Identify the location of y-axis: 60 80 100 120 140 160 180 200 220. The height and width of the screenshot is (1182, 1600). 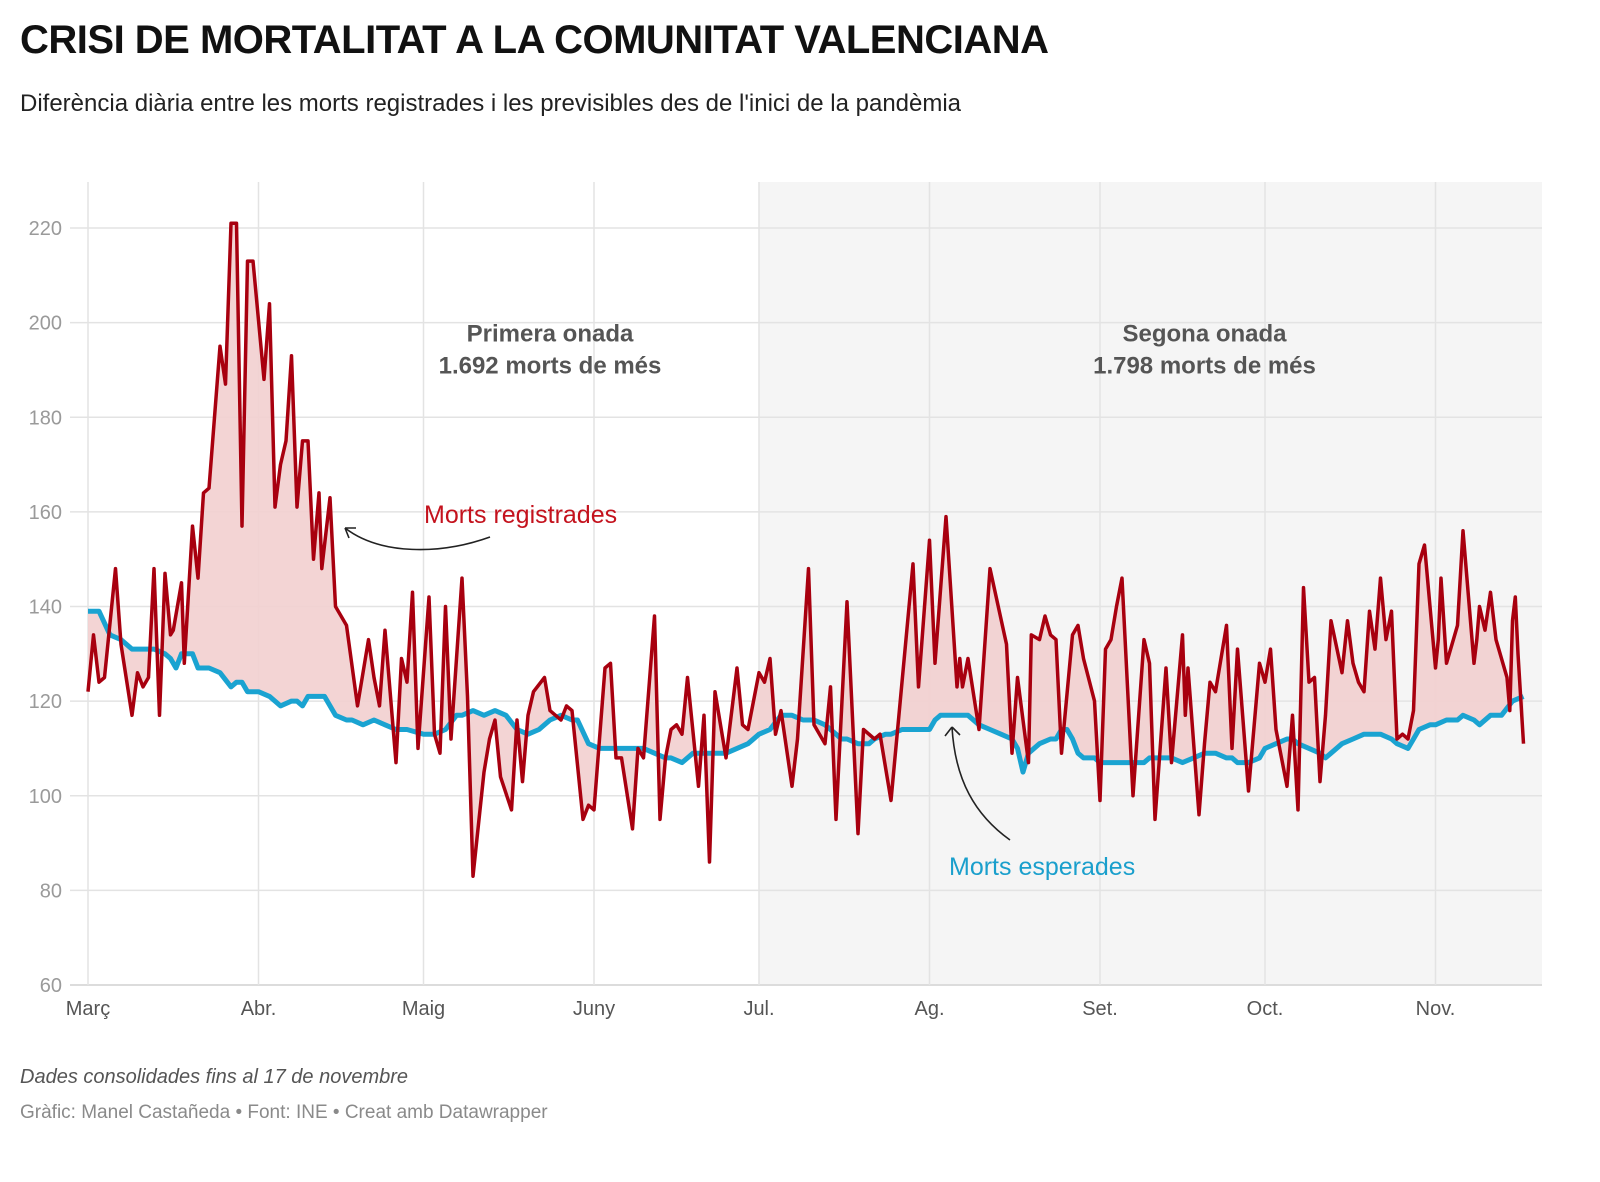
(45, 607).